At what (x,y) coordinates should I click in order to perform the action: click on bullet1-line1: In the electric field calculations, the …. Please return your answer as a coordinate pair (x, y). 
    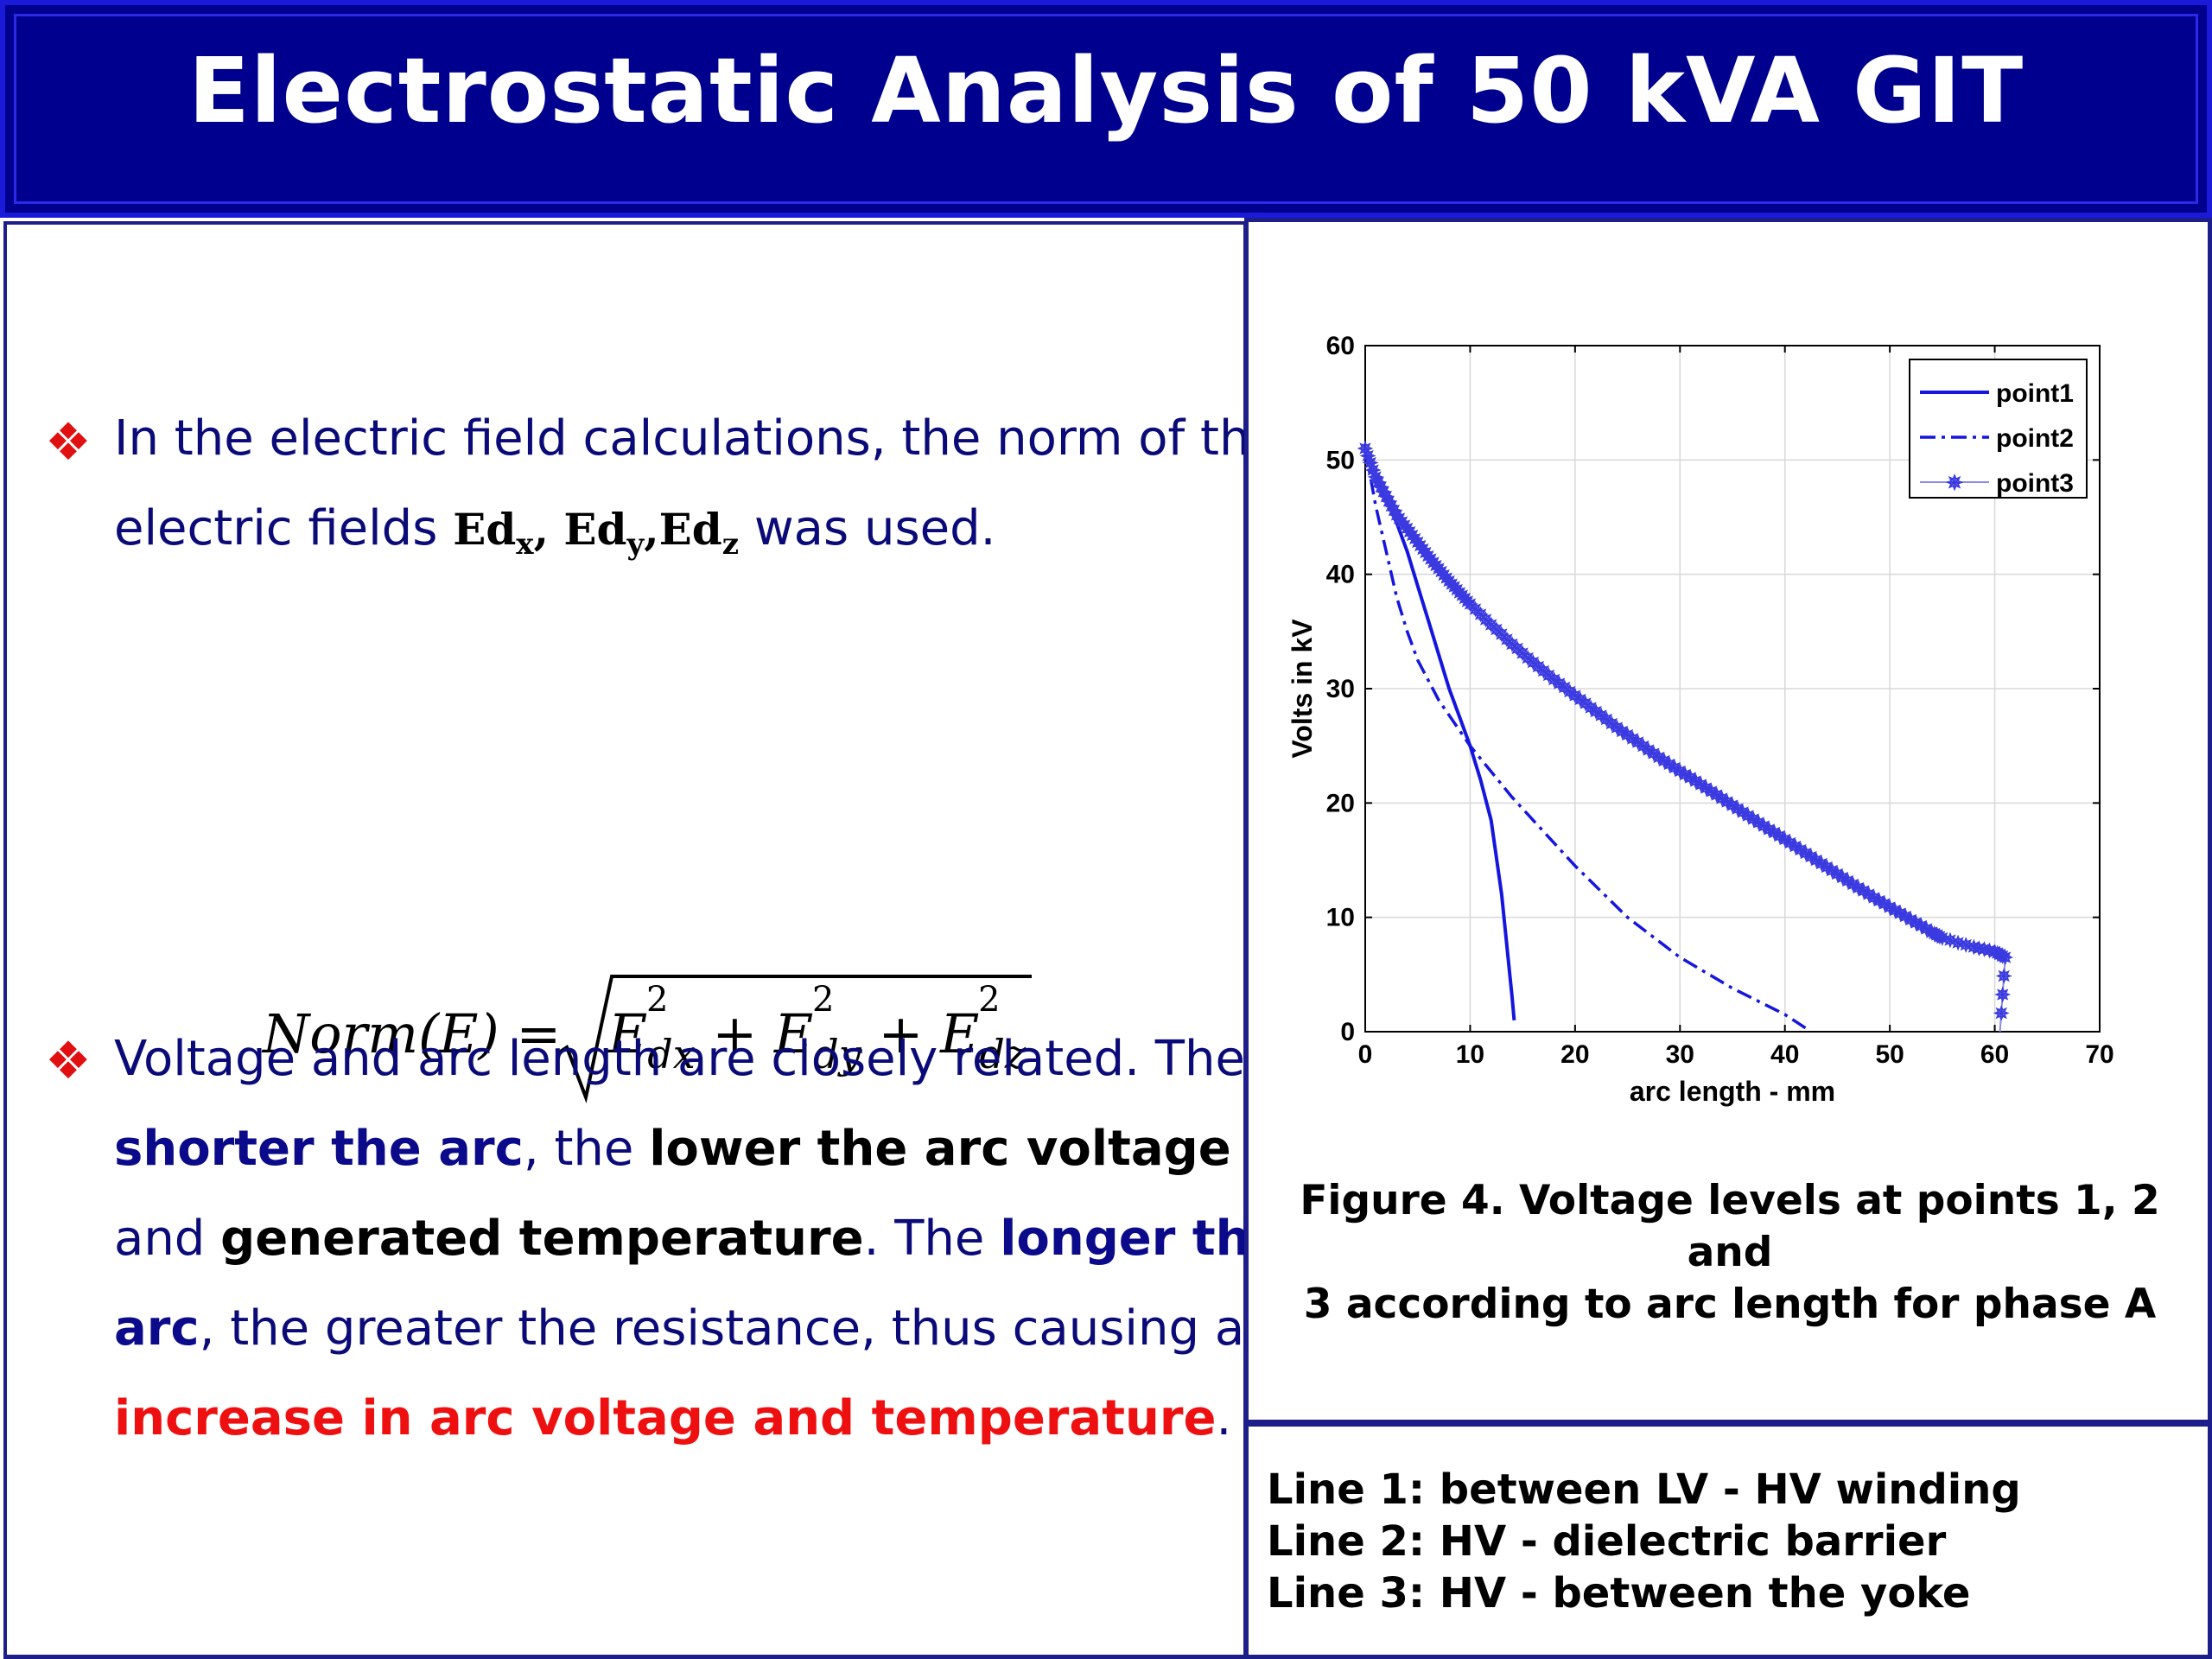
    Looking at the image, I should click on (697, 438).